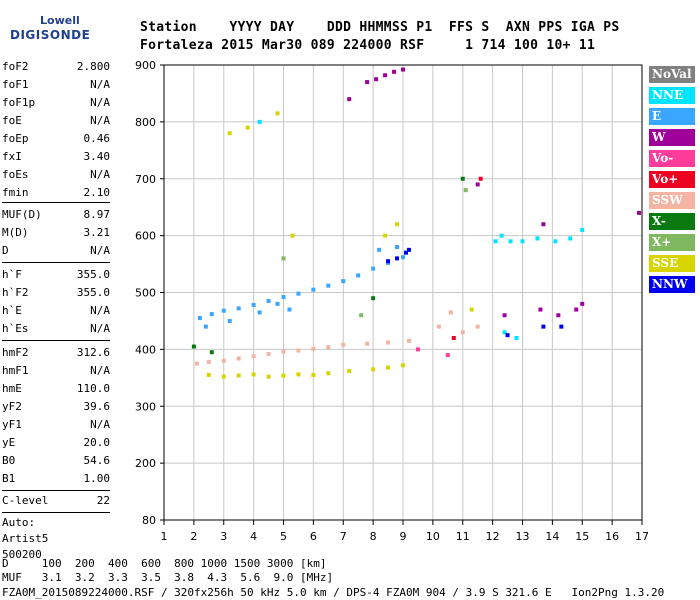 Image resolution: width=700 pixels, height=600 pixels. Describe the element at coordinates (12, 156) in the screenshot. I see `param-label: fxI` at that location.